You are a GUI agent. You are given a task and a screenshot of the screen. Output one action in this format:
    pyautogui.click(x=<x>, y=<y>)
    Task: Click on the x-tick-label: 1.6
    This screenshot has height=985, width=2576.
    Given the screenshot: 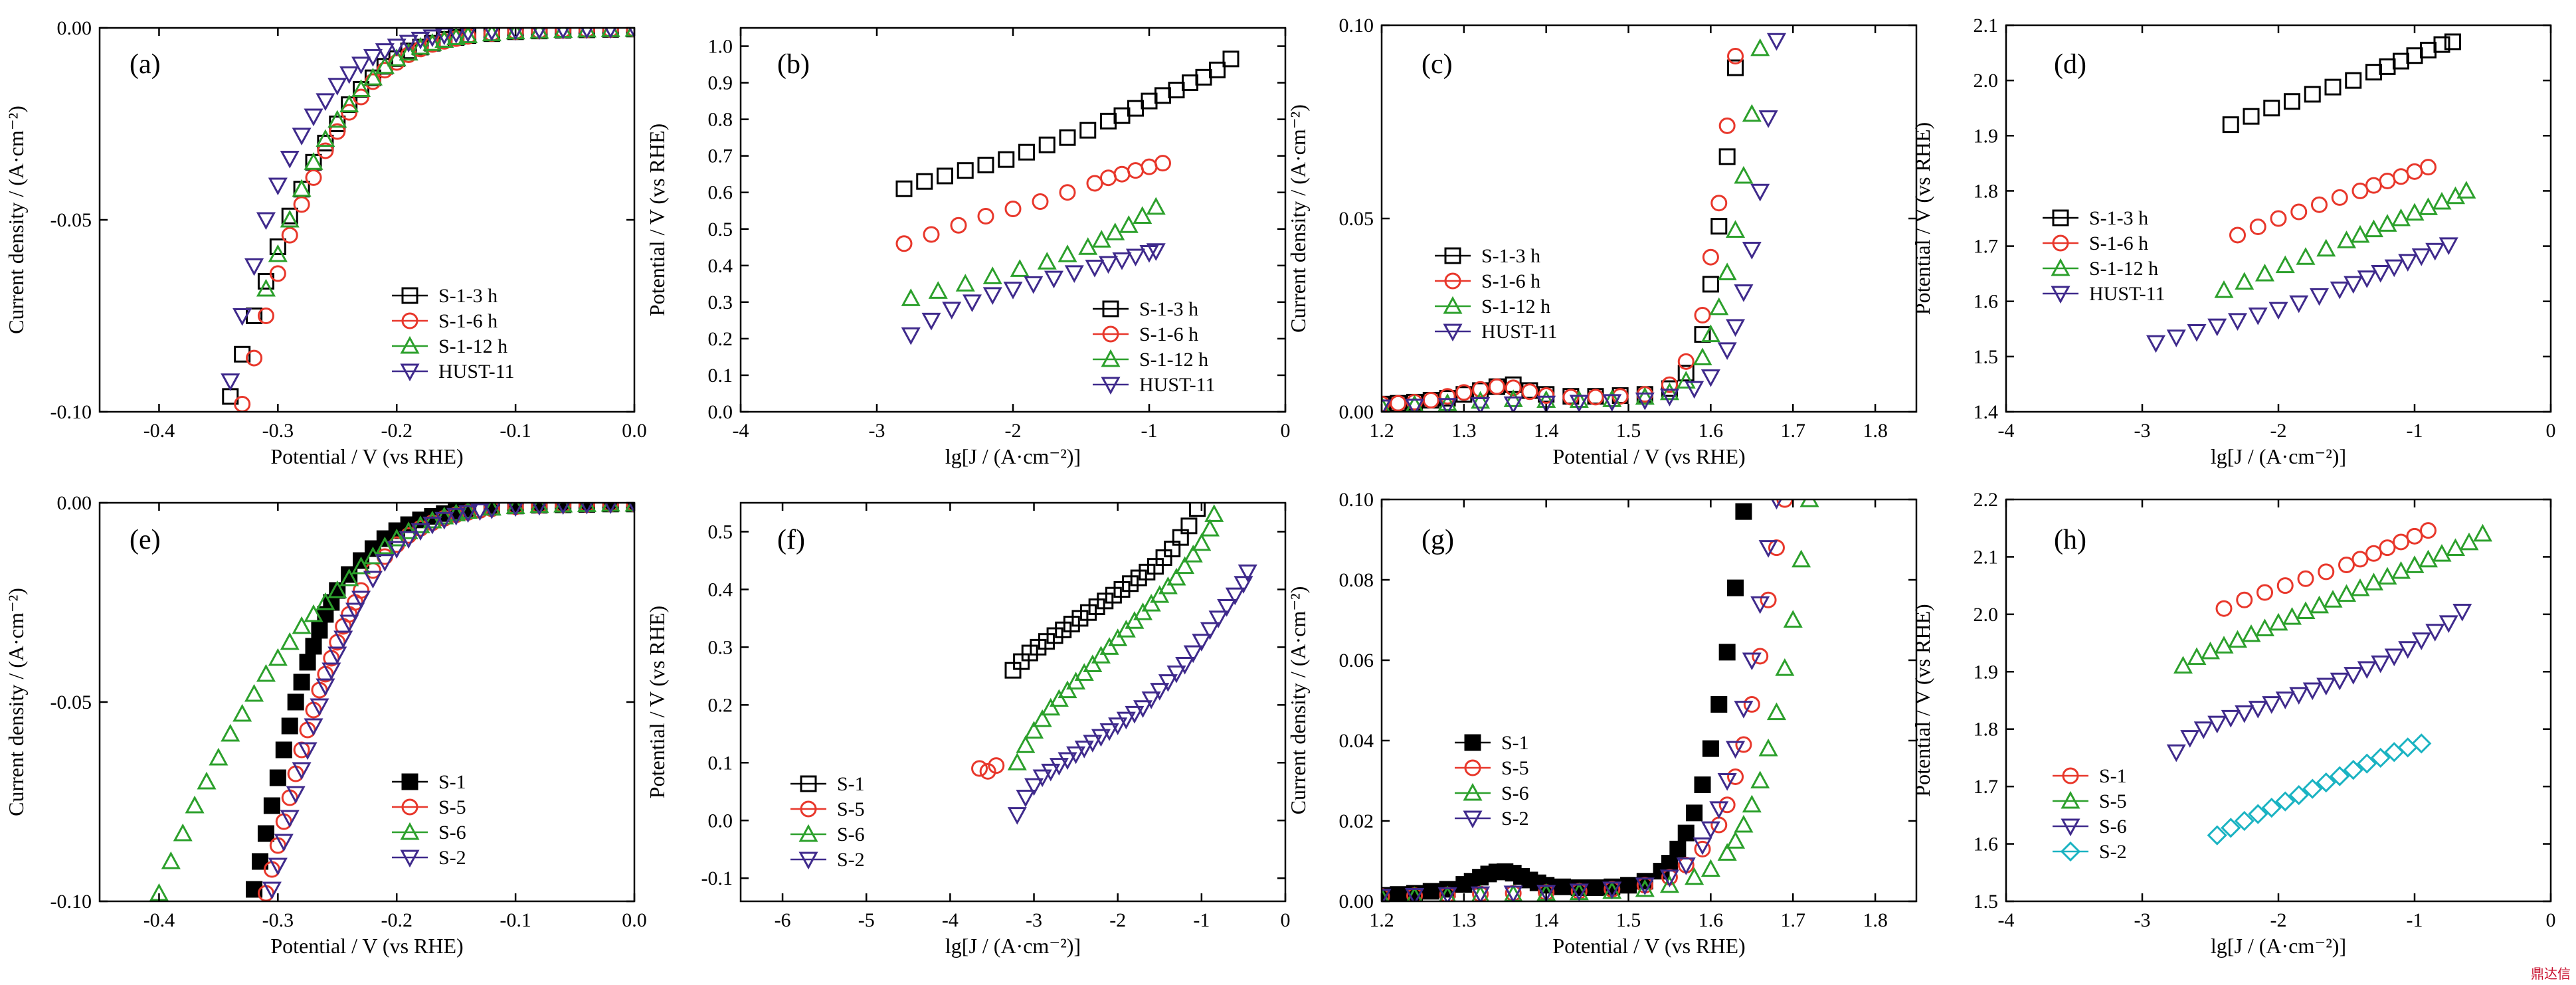 What is the action you would take?
    pyautogui.click(x=1711, y=920)
    